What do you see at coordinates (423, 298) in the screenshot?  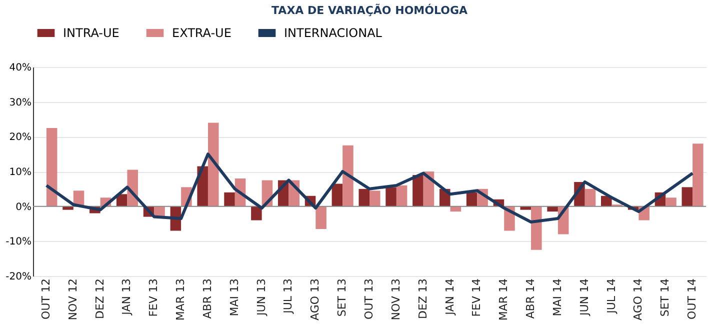 I see `x-tick-label: DEZ 13` at bounding box center [423, 298].